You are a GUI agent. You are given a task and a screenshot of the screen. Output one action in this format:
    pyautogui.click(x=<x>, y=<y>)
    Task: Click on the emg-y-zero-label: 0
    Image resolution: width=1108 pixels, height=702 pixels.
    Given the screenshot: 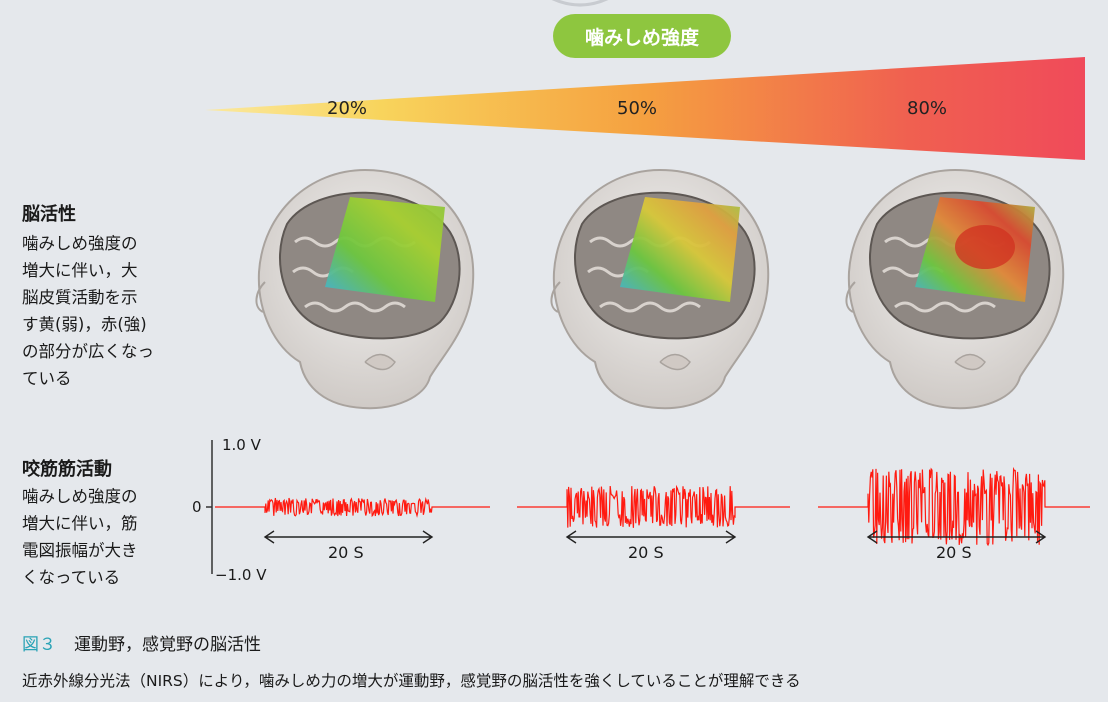 What is the action you would take?
    pyautogui.click(x=197, y=507)
    